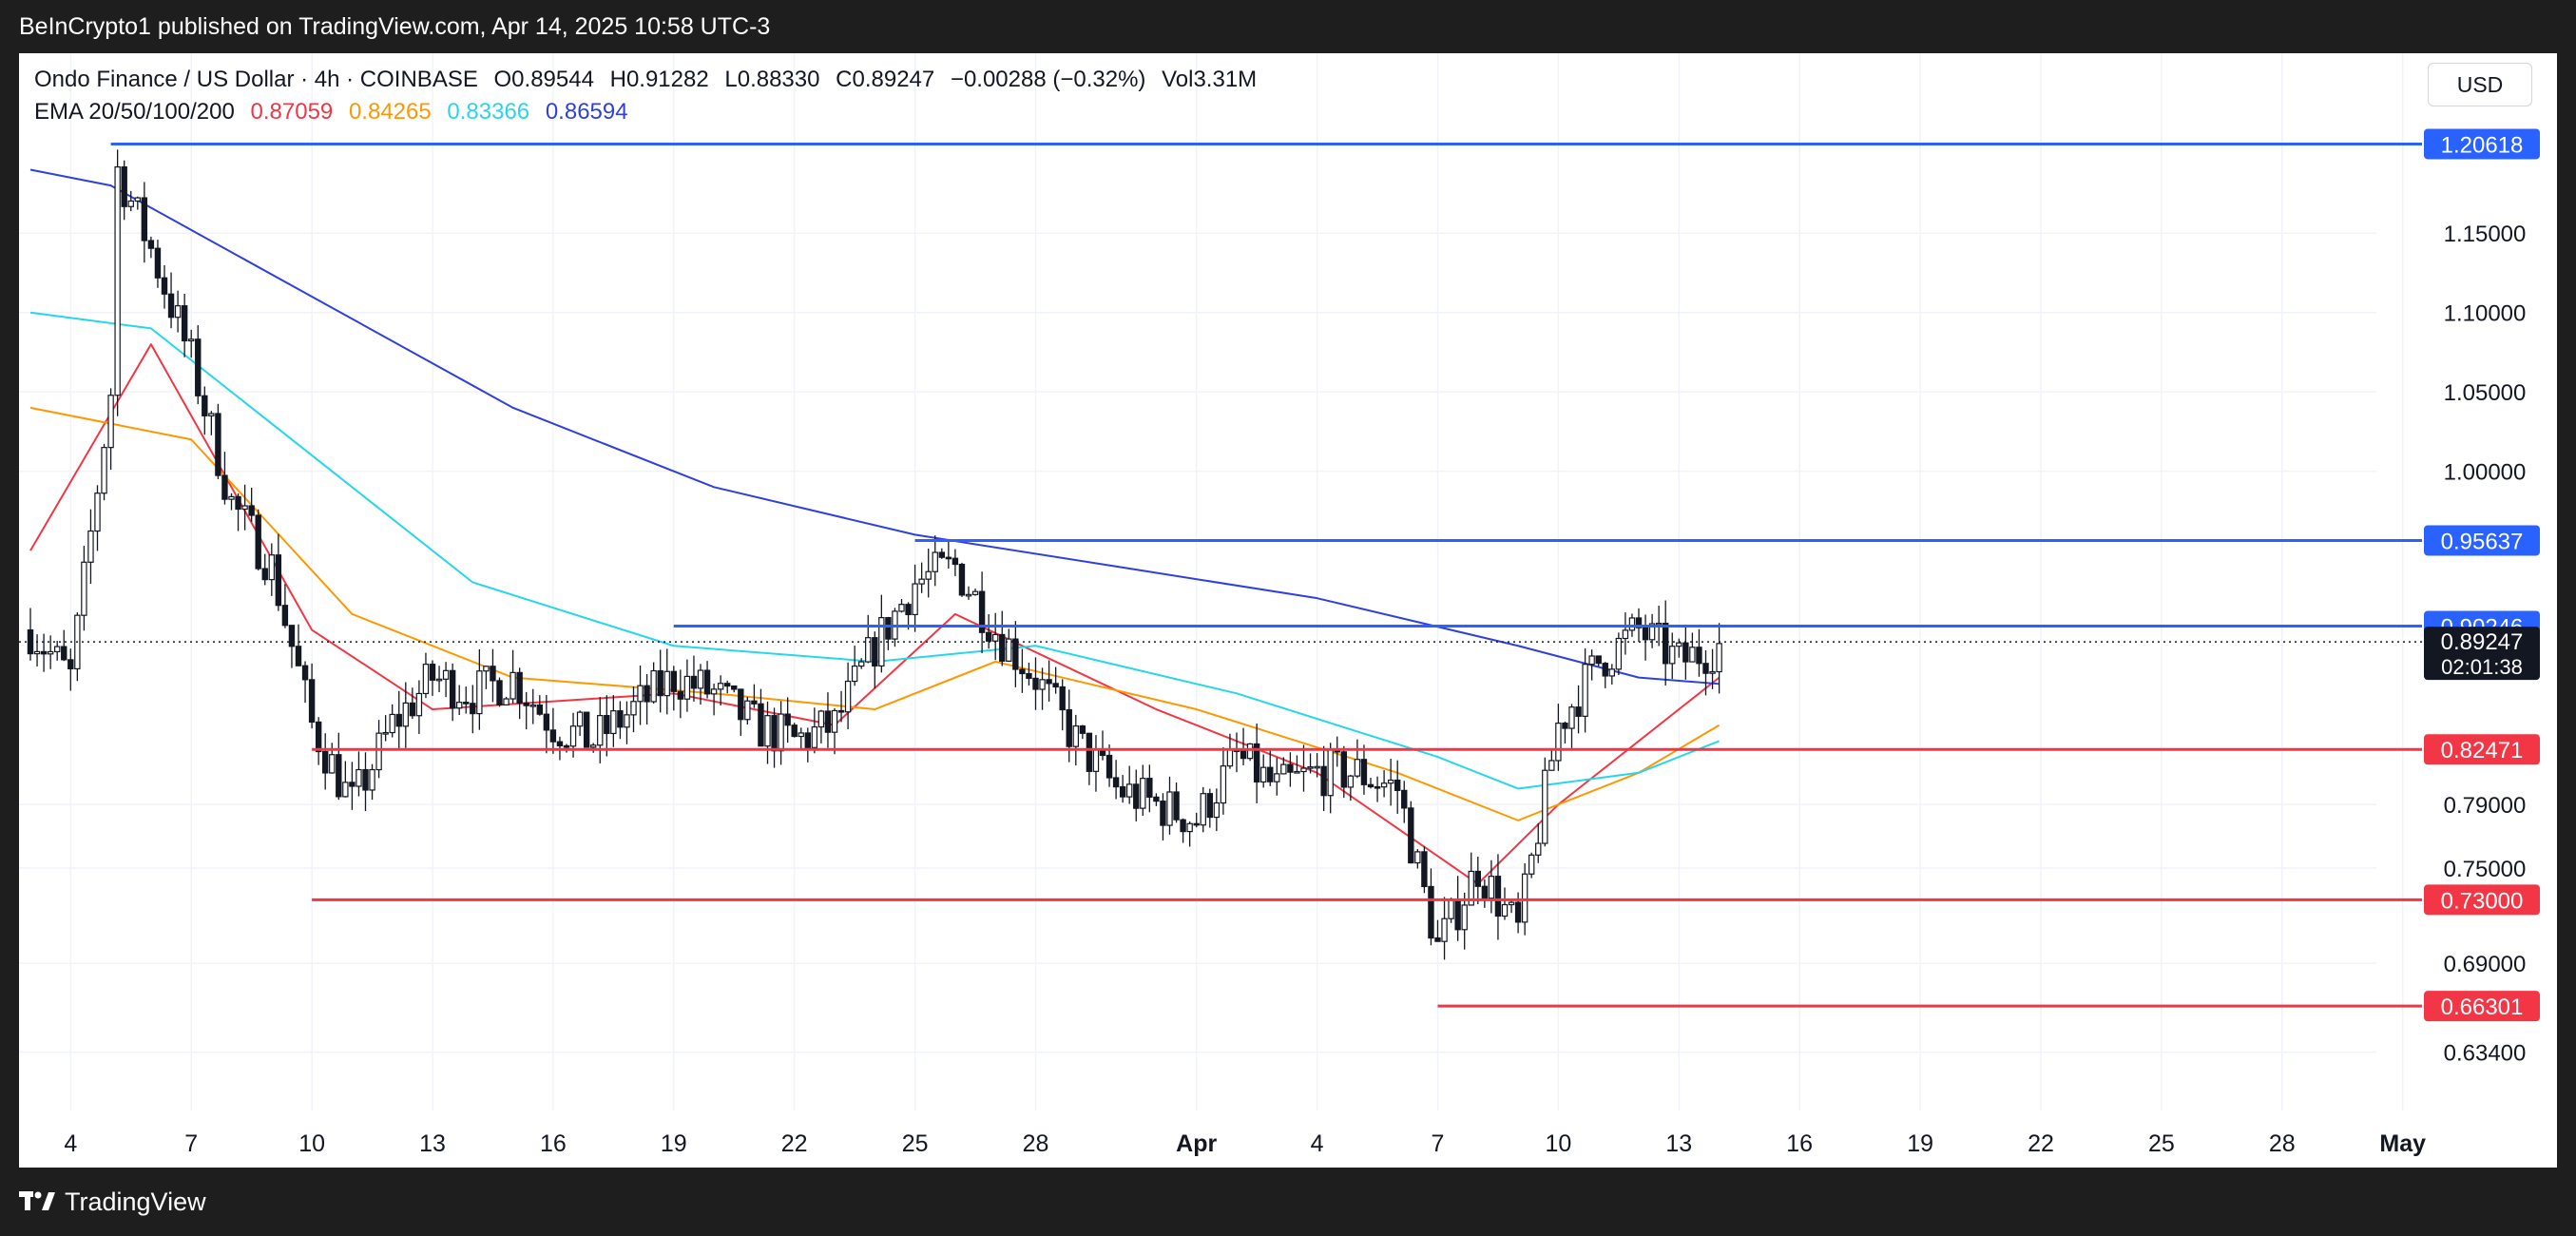 Image resolution: width=2576 pixels, height=1236 pixels. I want to click on level-price-tag, so click(2482, 144).